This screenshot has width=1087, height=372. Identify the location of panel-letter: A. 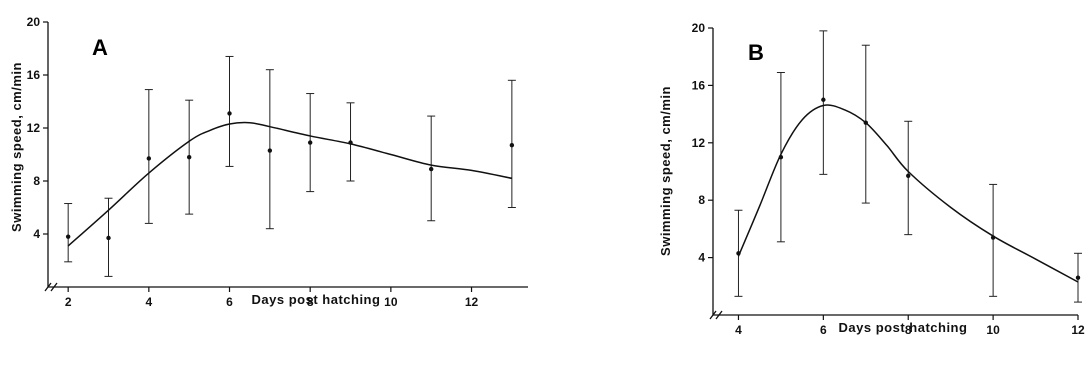
(100, 47).